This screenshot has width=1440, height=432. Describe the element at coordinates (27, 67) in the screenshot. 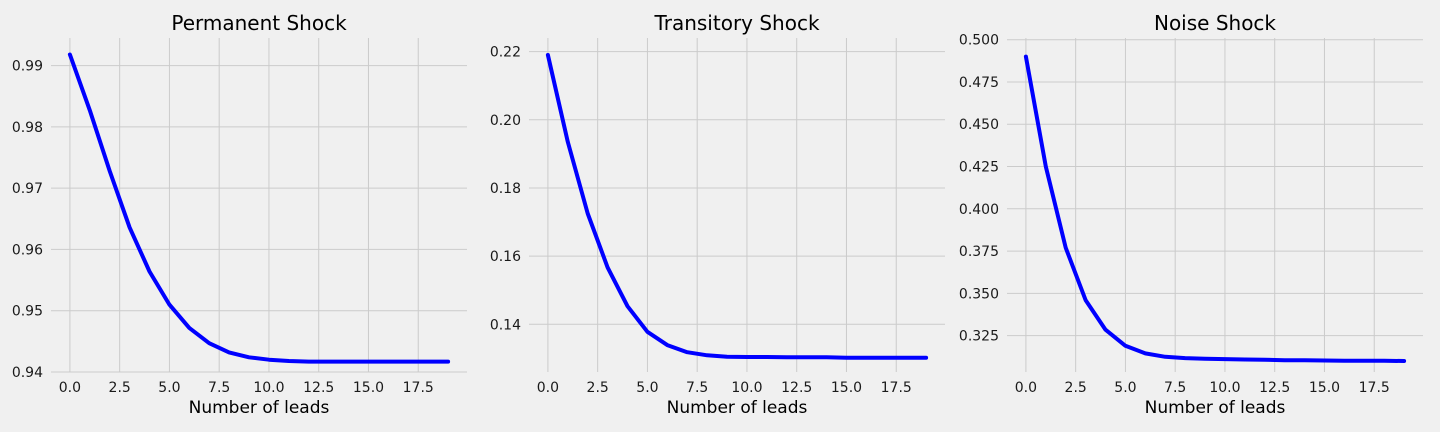

I see `y-tick-label: 0.99` at that location.